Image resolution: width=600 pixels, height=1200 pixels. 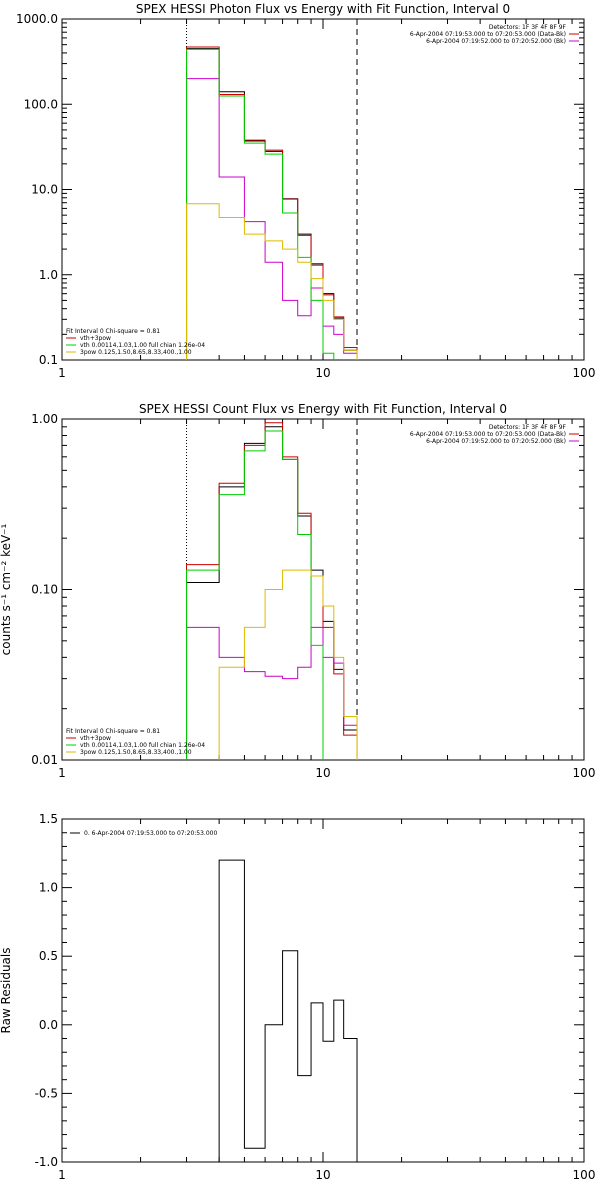 I want to click on resid-y-tick-label: 1.5, so click(x=48, y=819).